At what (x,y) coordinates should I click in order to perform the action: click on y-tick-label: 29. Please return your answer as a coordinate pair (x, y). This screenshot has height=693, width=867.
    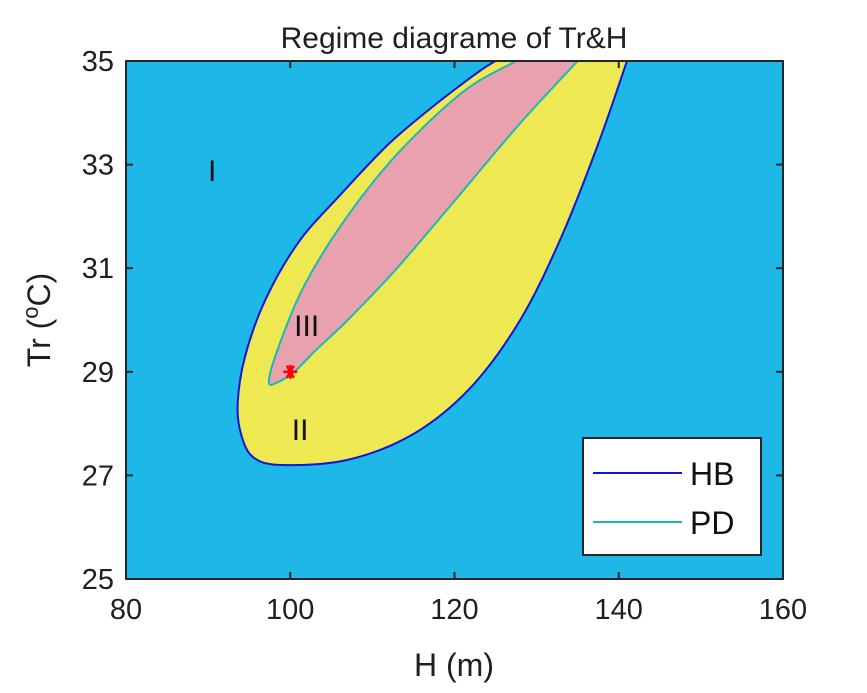
    Looking at the image, I should click on (98, 373).